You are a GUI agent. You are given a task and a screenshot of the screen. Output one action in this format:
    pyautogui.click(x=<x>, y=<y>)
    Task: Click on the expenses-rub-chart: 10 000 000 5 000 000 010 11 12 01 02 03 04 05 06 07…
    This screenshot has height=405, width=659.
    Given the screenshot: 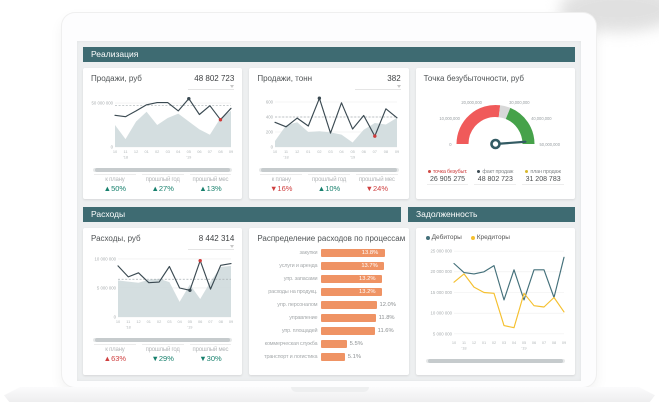 What is the action you would take?
    pyautogui.click(x=162, y=291)
    